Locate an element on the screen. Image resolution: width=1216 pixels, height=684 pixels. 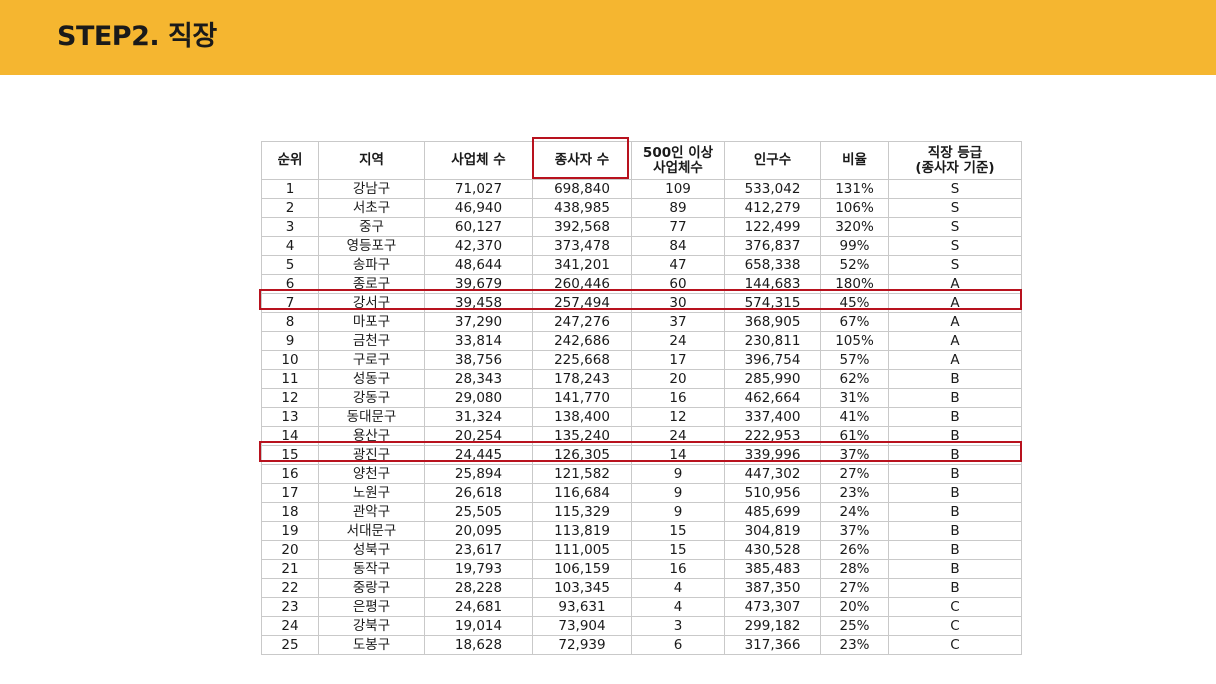
cell-population: 430,528 is located at coordinates (772, 550).